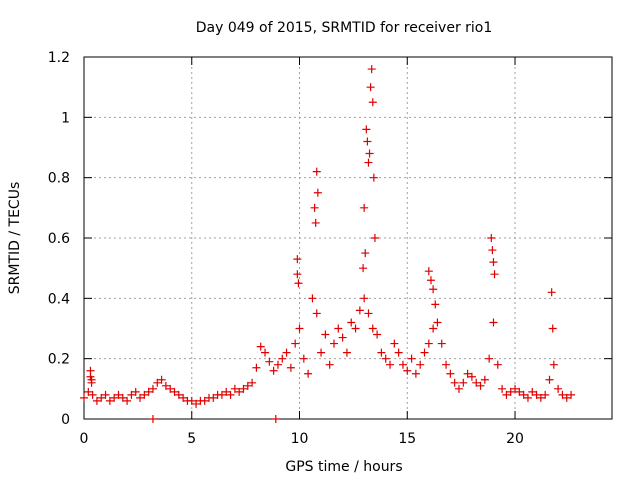  I want to click on x-tick-label: 20, so click(515, 439).